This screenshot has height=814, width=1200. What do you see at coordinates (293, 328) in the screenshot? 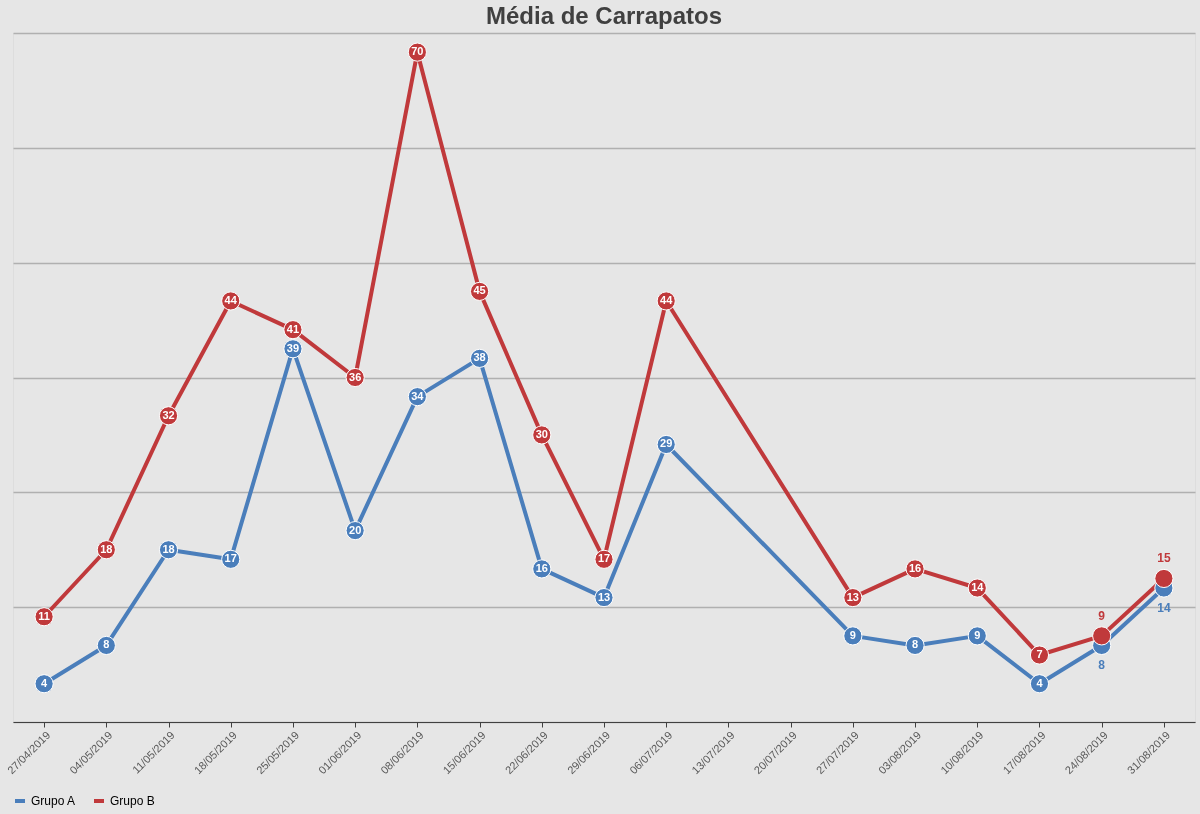
I see `data-label: 41` at bounding box center [293, 328].